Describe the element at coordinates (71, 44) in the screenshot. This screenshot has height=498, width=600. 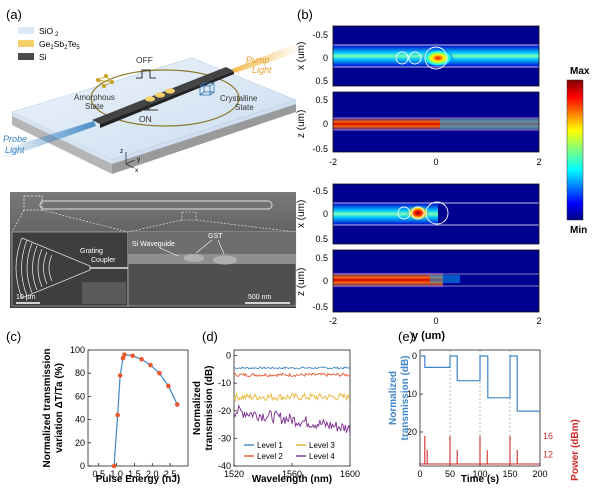
I see `legend-gst-te: Te` at that location.